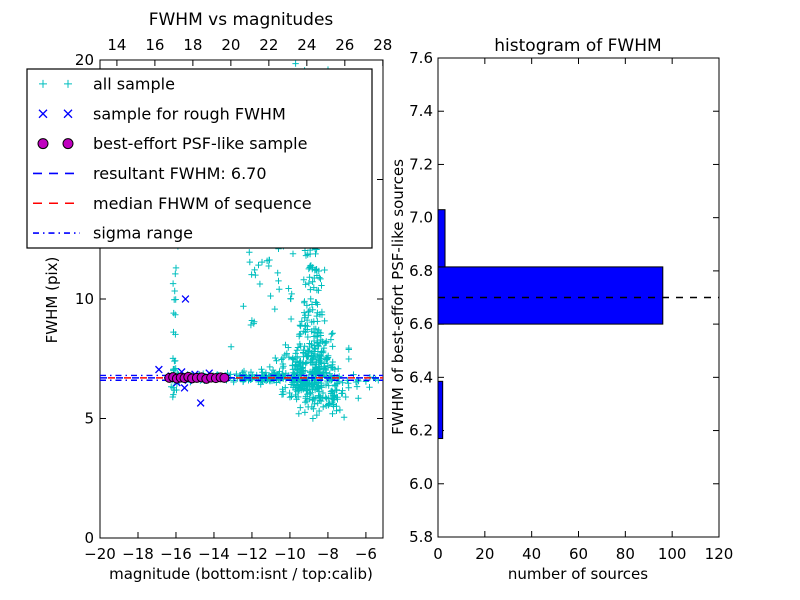 This screenshot has height=600, width=800. What do you see at coordinates (672, 554) in the screenshot?
I see `x-tick-label: 100` at bounding box center [672, 554].